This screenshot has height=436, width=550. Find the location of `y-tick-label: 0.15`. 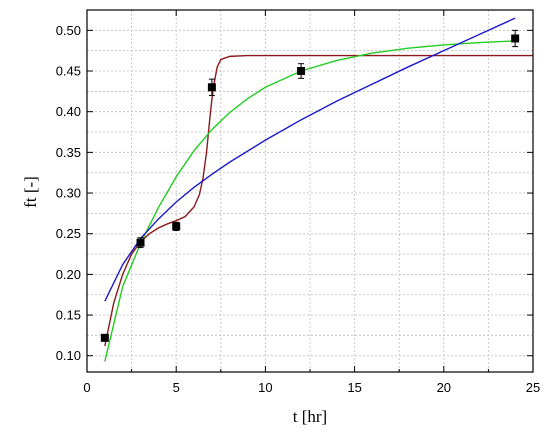

y-tick-label: 0.15 is located at coordinates (68, 315).